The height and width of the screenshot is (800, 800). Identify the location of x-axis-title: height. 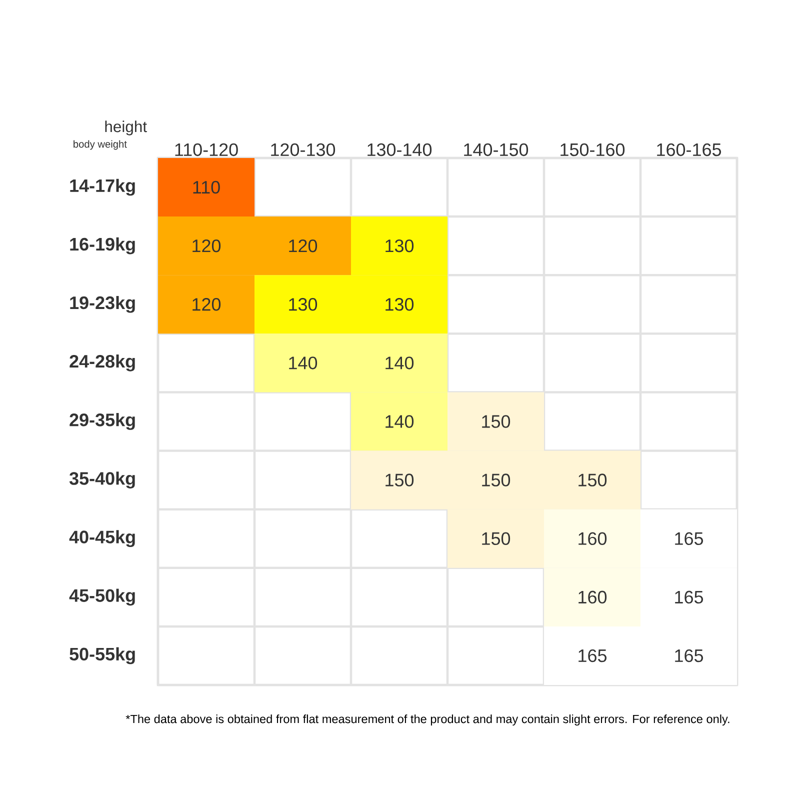
(126, 128).